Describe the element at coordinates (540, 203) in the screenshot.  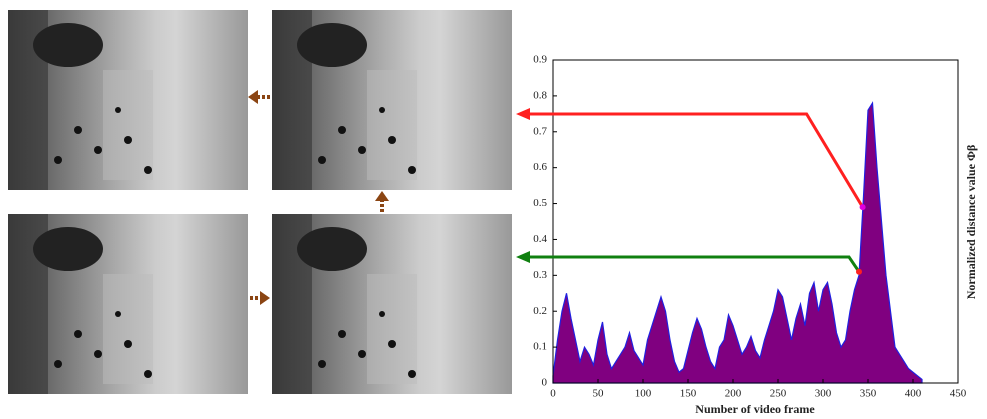
I see `y-tick-label: 0.5` at that location.